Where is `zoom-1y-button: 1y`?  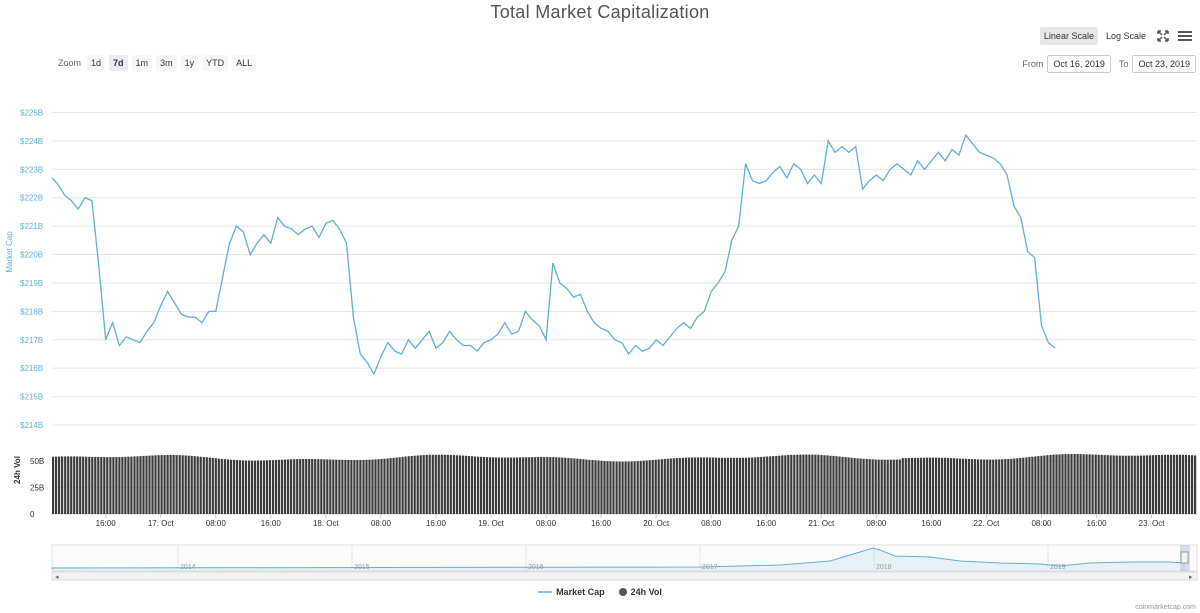
zoom-1y-button: 1y is located at coordinates (189, 63).